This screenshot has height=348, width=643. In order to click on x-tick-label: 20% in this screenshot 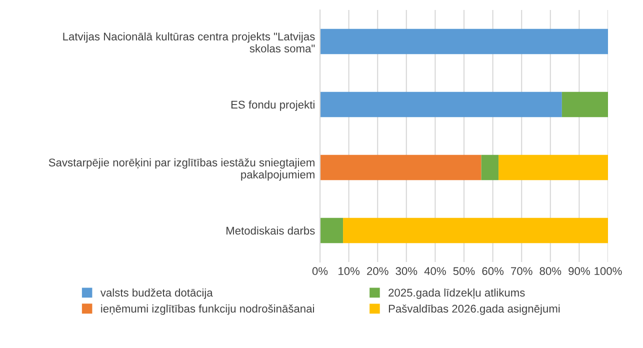, I will do `click(377, 271)`.